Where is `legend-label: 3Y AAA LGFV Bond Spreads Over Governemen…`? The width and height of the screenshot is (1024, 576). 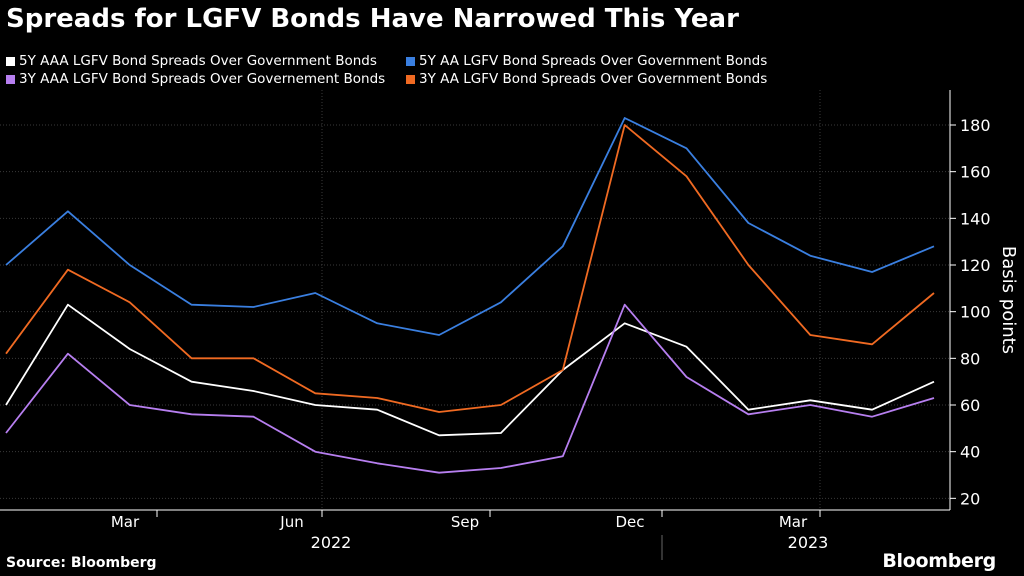 legend-label: 3Y AAA LGFV Bond Spreads Over Governemen… is located at coordinates (202, 79).